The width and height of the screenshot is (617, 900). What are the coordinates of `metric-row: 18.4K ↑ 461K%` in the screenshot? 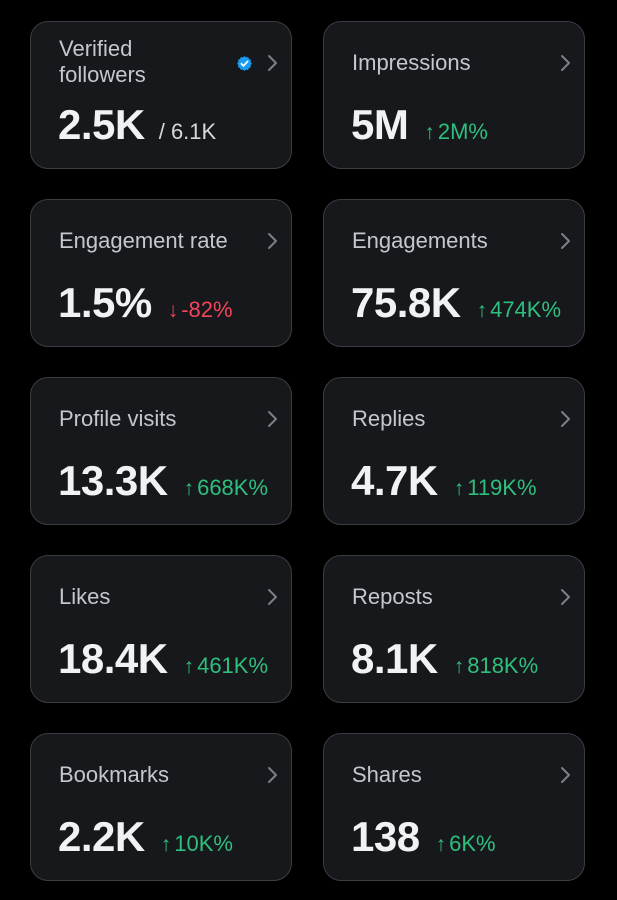 It's located at (163, 659).